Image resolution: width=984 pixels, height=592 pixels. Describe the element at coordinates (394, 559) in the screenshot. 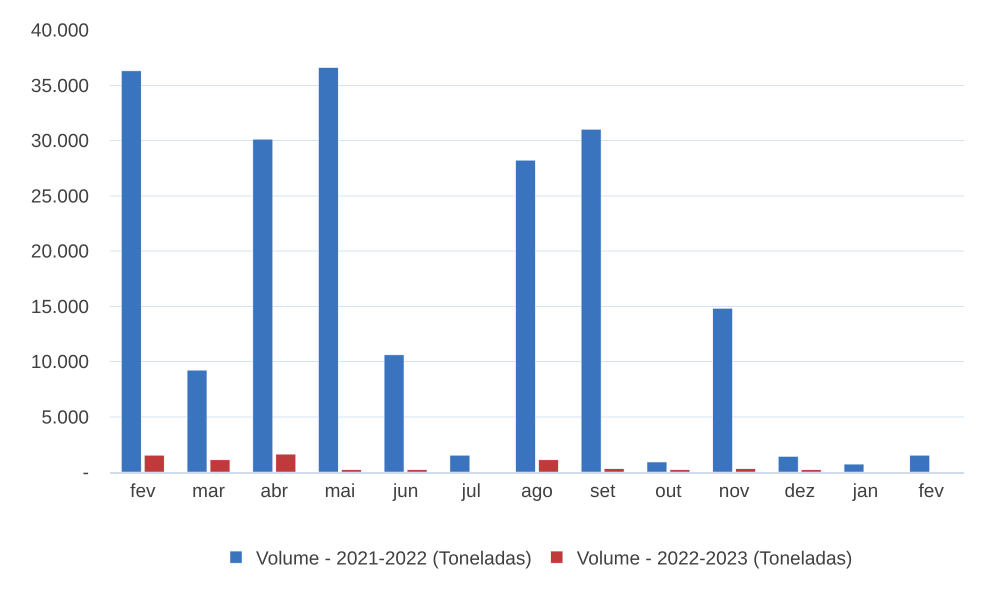

I see `legend-label: Volume - 2021-2022 (Toneladas)` at that location.